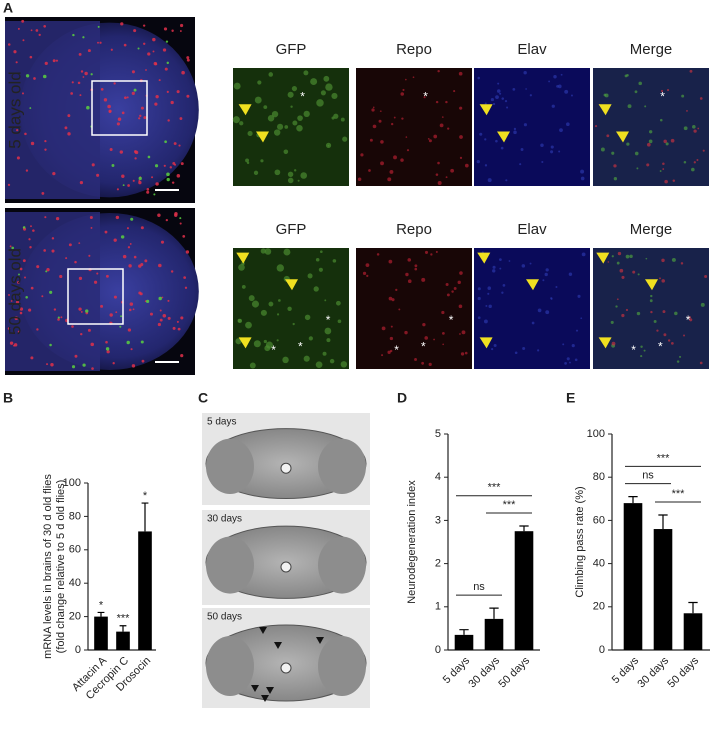  I want to click on y-tick-label: 4, so click(438, 477).